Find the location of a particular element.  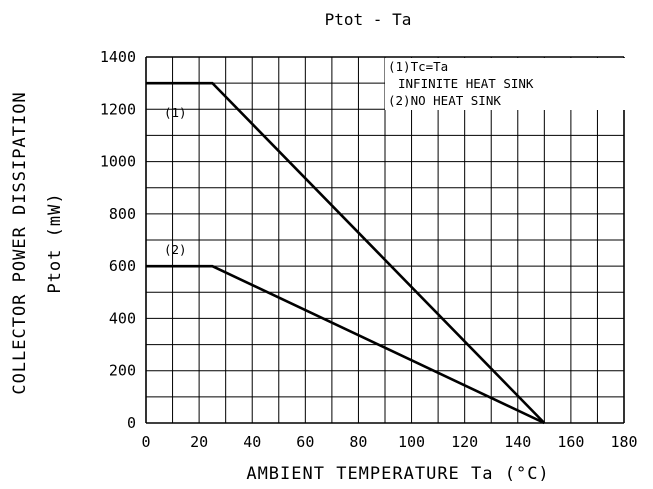

legend-box is located at coordinates (508, 84).